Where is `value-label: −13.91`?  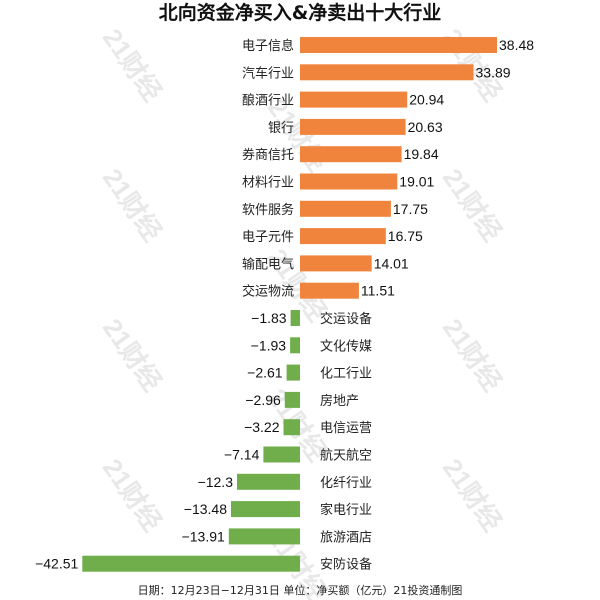 value-label: −13.91 is located at coordinates (203, 536).